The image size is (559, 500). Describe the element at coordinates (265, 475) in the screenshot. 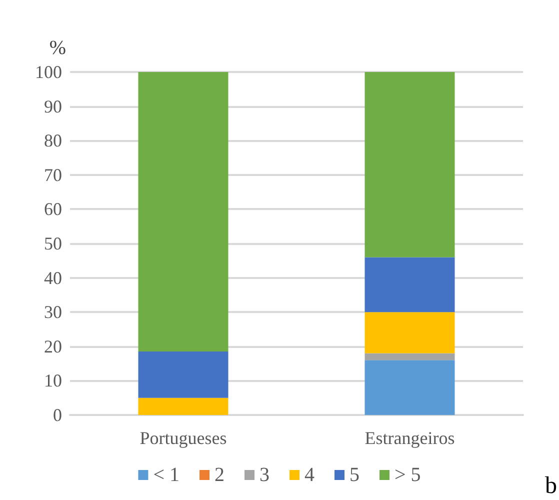

I see `legend-label: 3` at that location.